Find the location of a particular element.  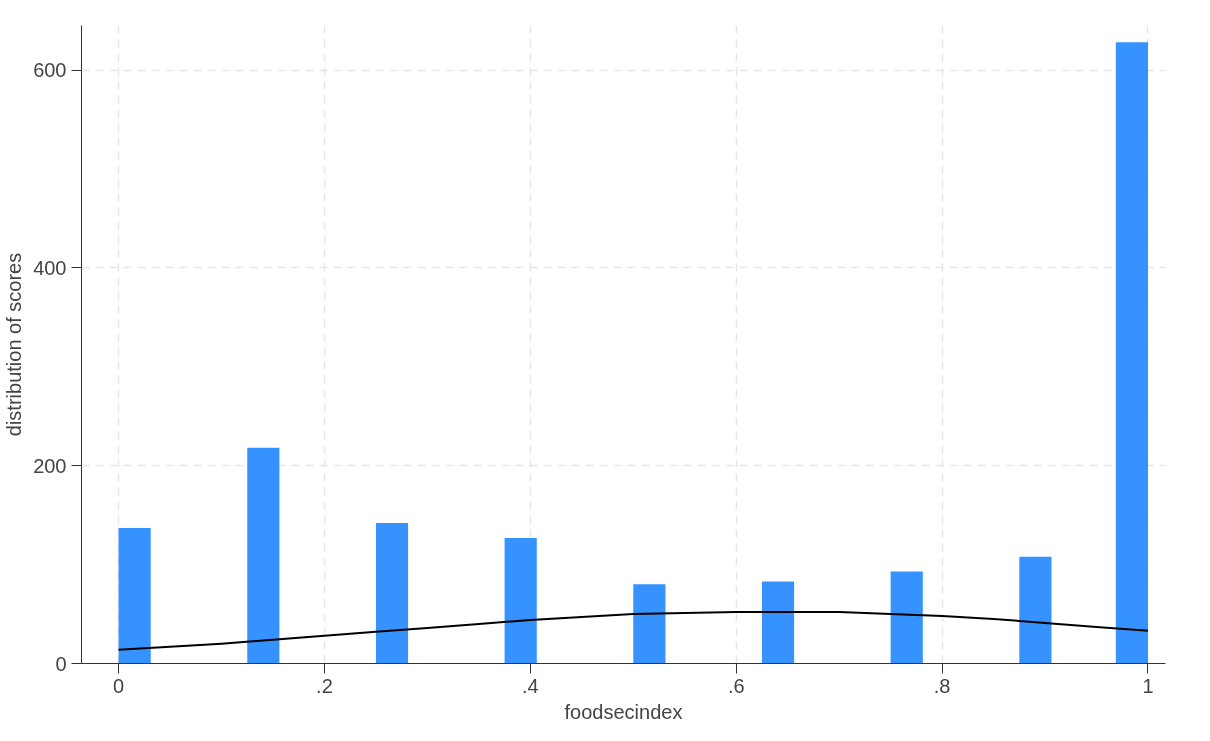

x-axis-title: foodsecindex is located at coordinates (623, 711).